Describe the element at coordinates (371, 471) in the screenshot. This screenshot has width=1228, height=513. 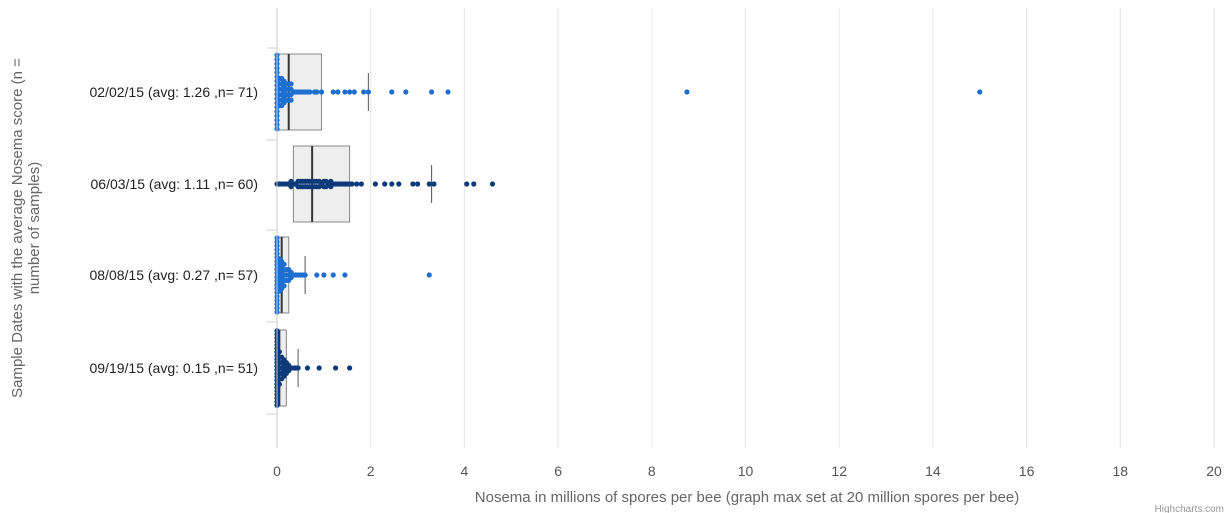
I see `x-tick-label: 2` at that location.